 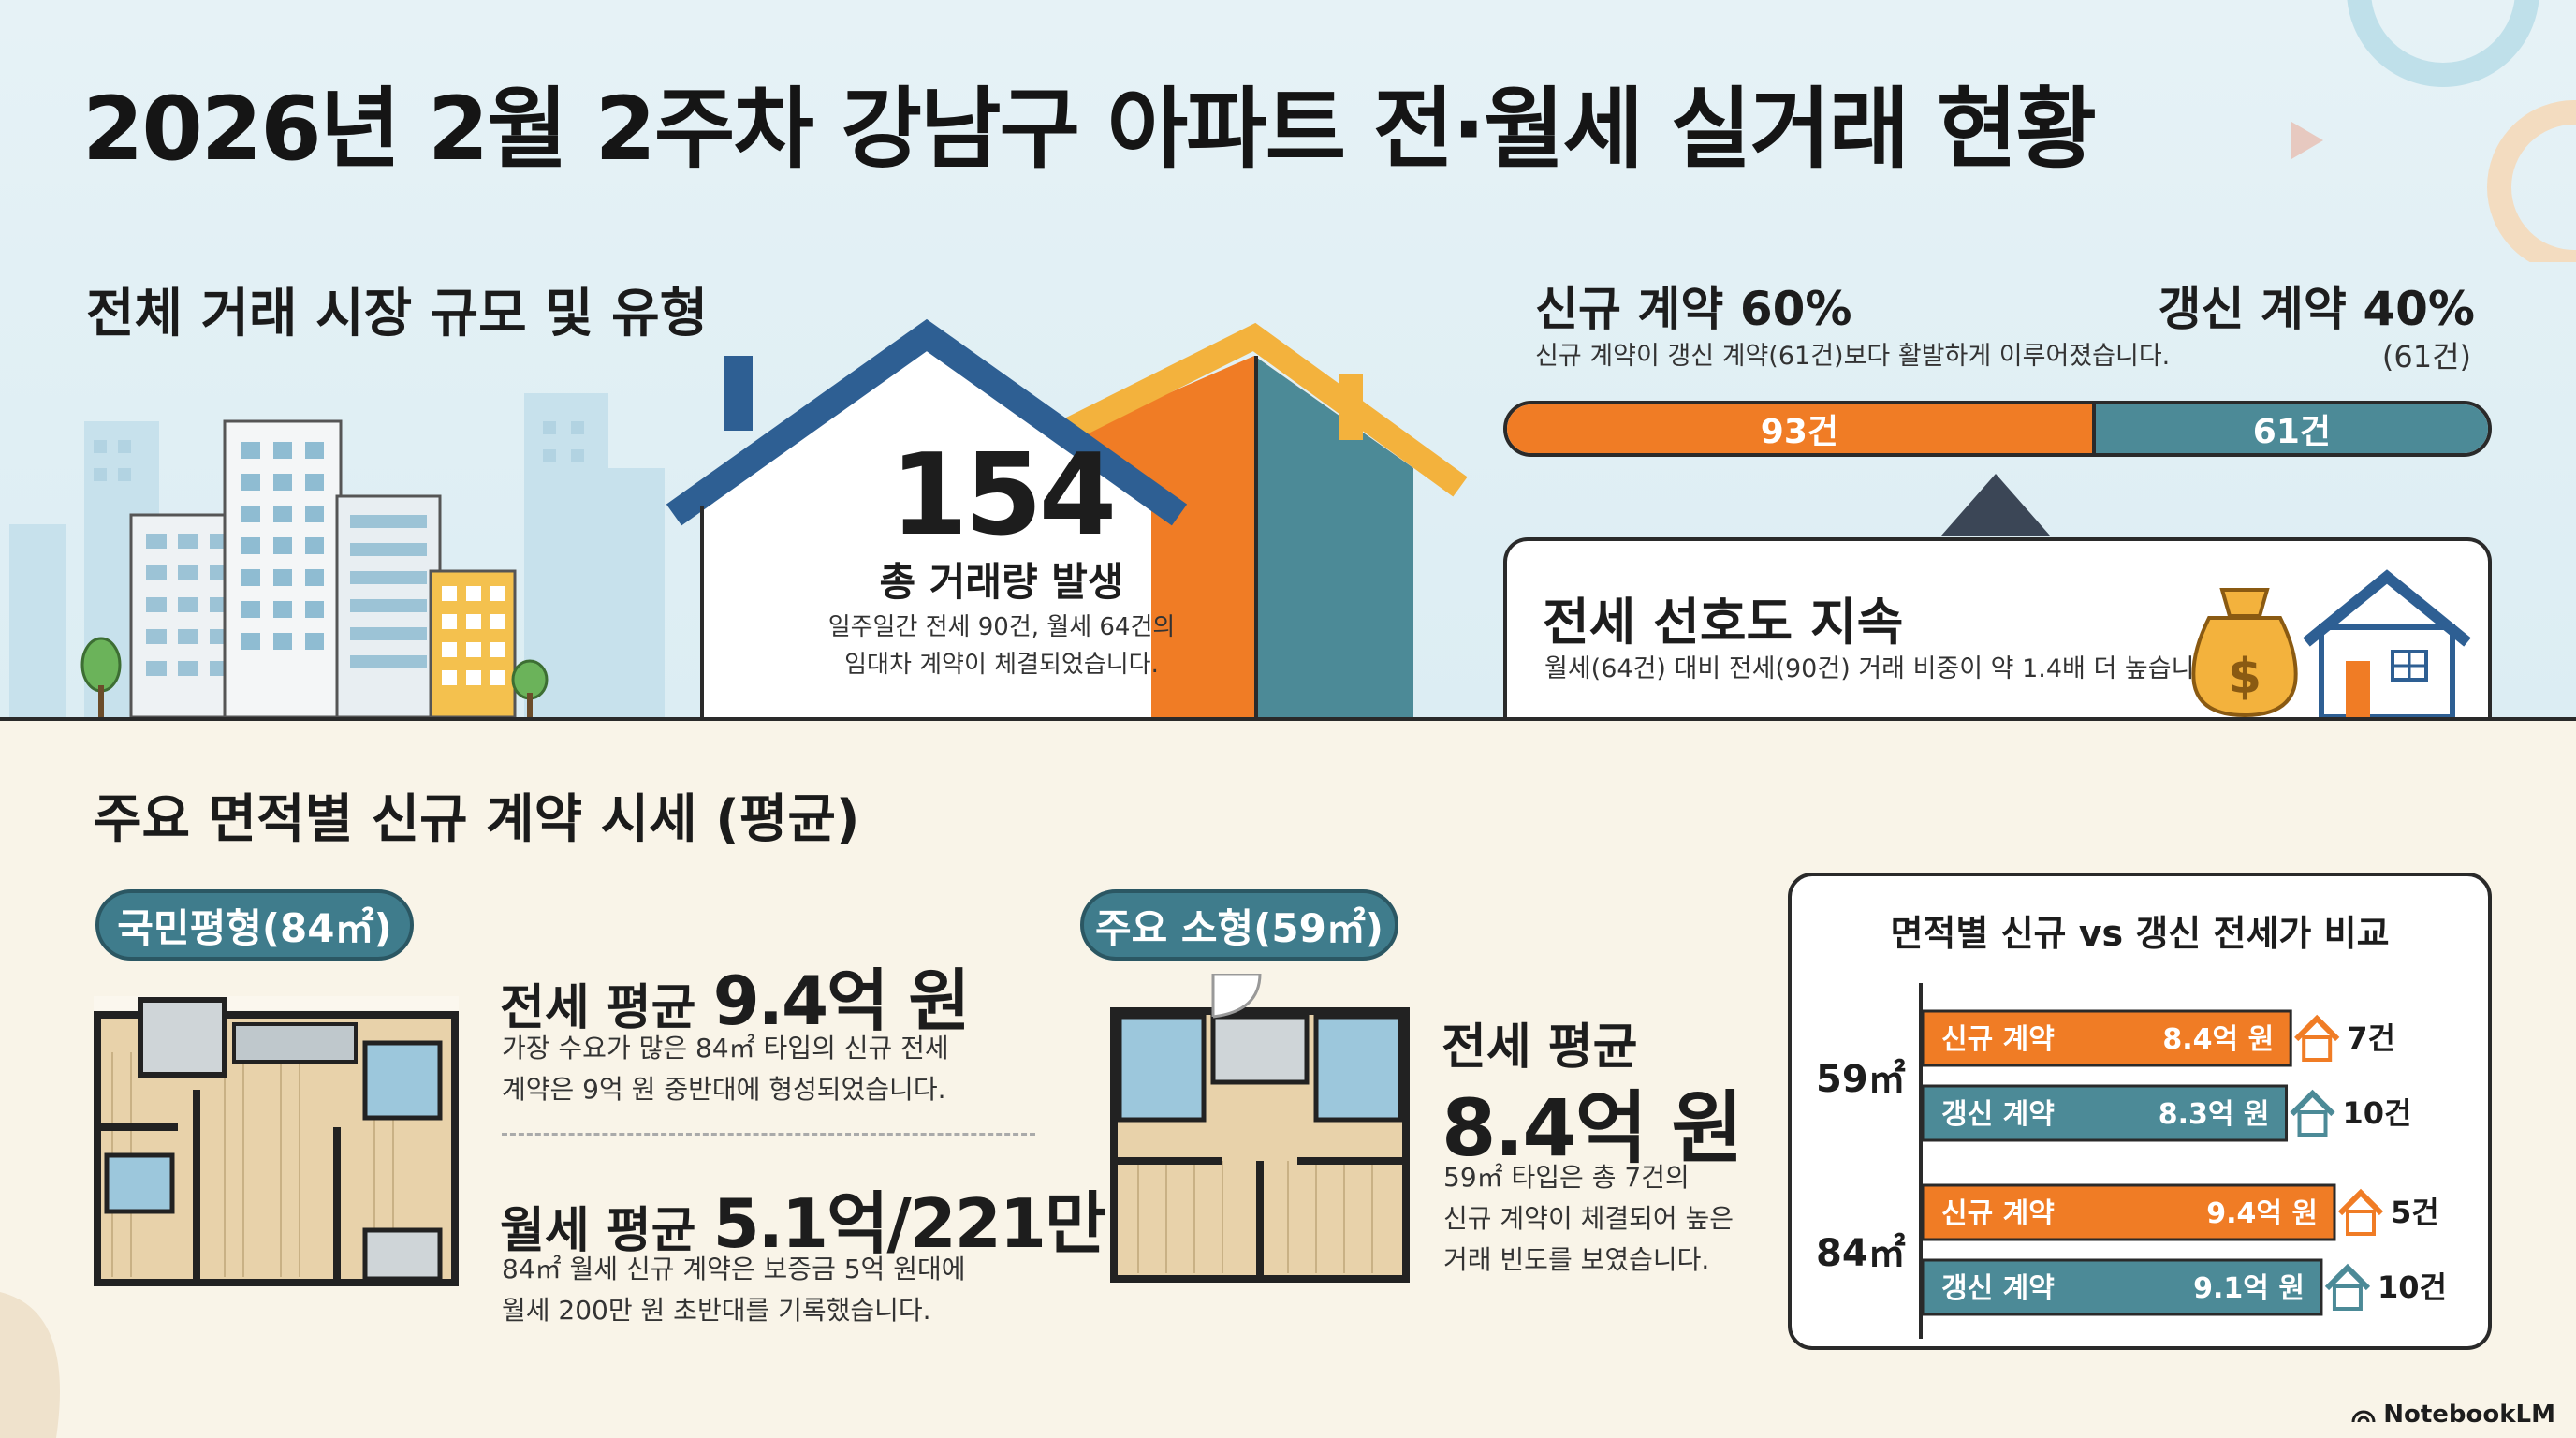 What do you see at coordinates (1576, 1259) in the screenshot?
I see `type-59-desc-line3: 거래 빈도를 보였습니다.` at bounding box center [1576, 1259].